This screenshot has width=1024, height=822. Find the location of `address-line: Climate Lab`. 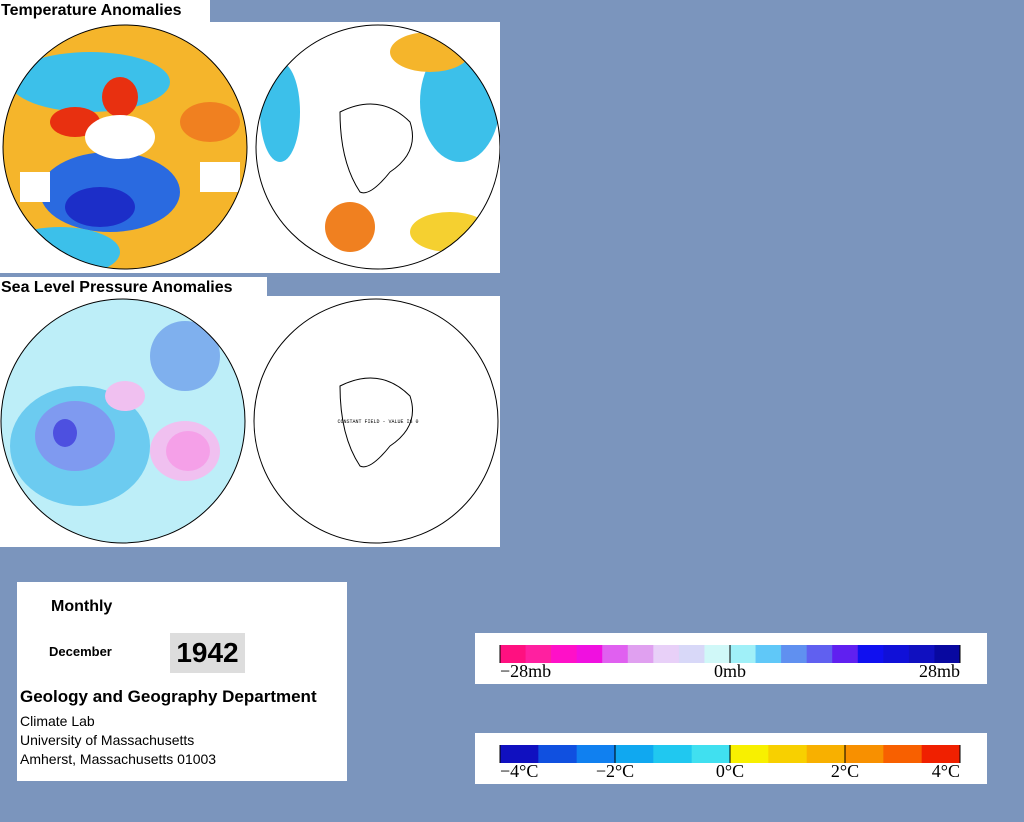

address-line: Climate Lab is located at coordinates (57, 721).